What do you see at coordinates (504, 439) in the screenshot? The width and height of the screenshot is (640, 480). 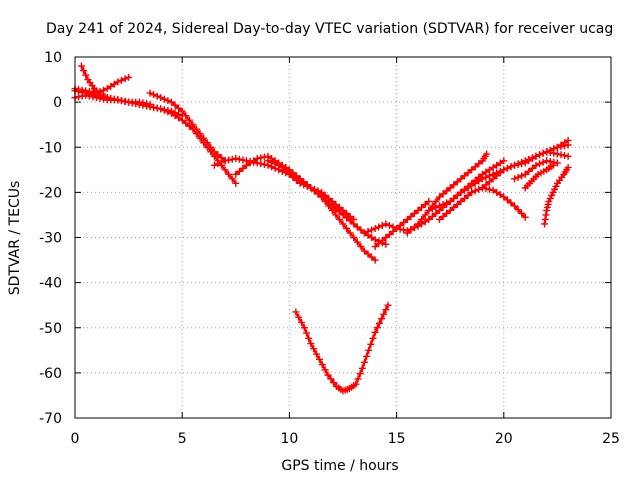 I see `x-tick-label: 20` at bounding box center [504, 439].